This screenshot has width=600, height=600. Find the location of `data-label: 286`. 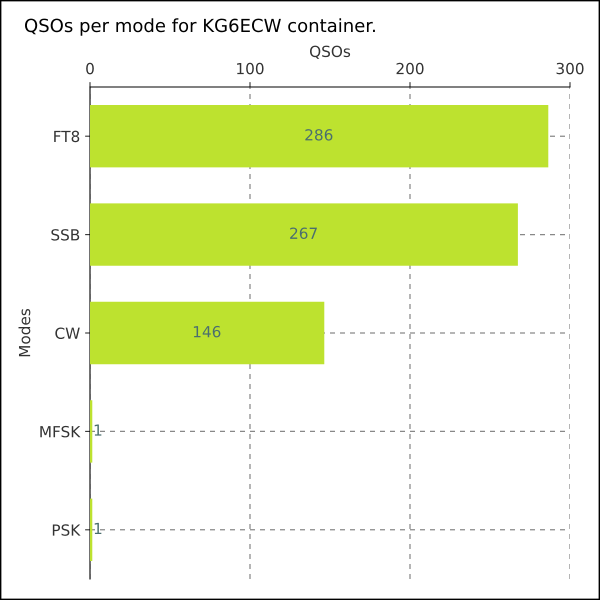

data-label: 286 is located at coordinates (318, 135).